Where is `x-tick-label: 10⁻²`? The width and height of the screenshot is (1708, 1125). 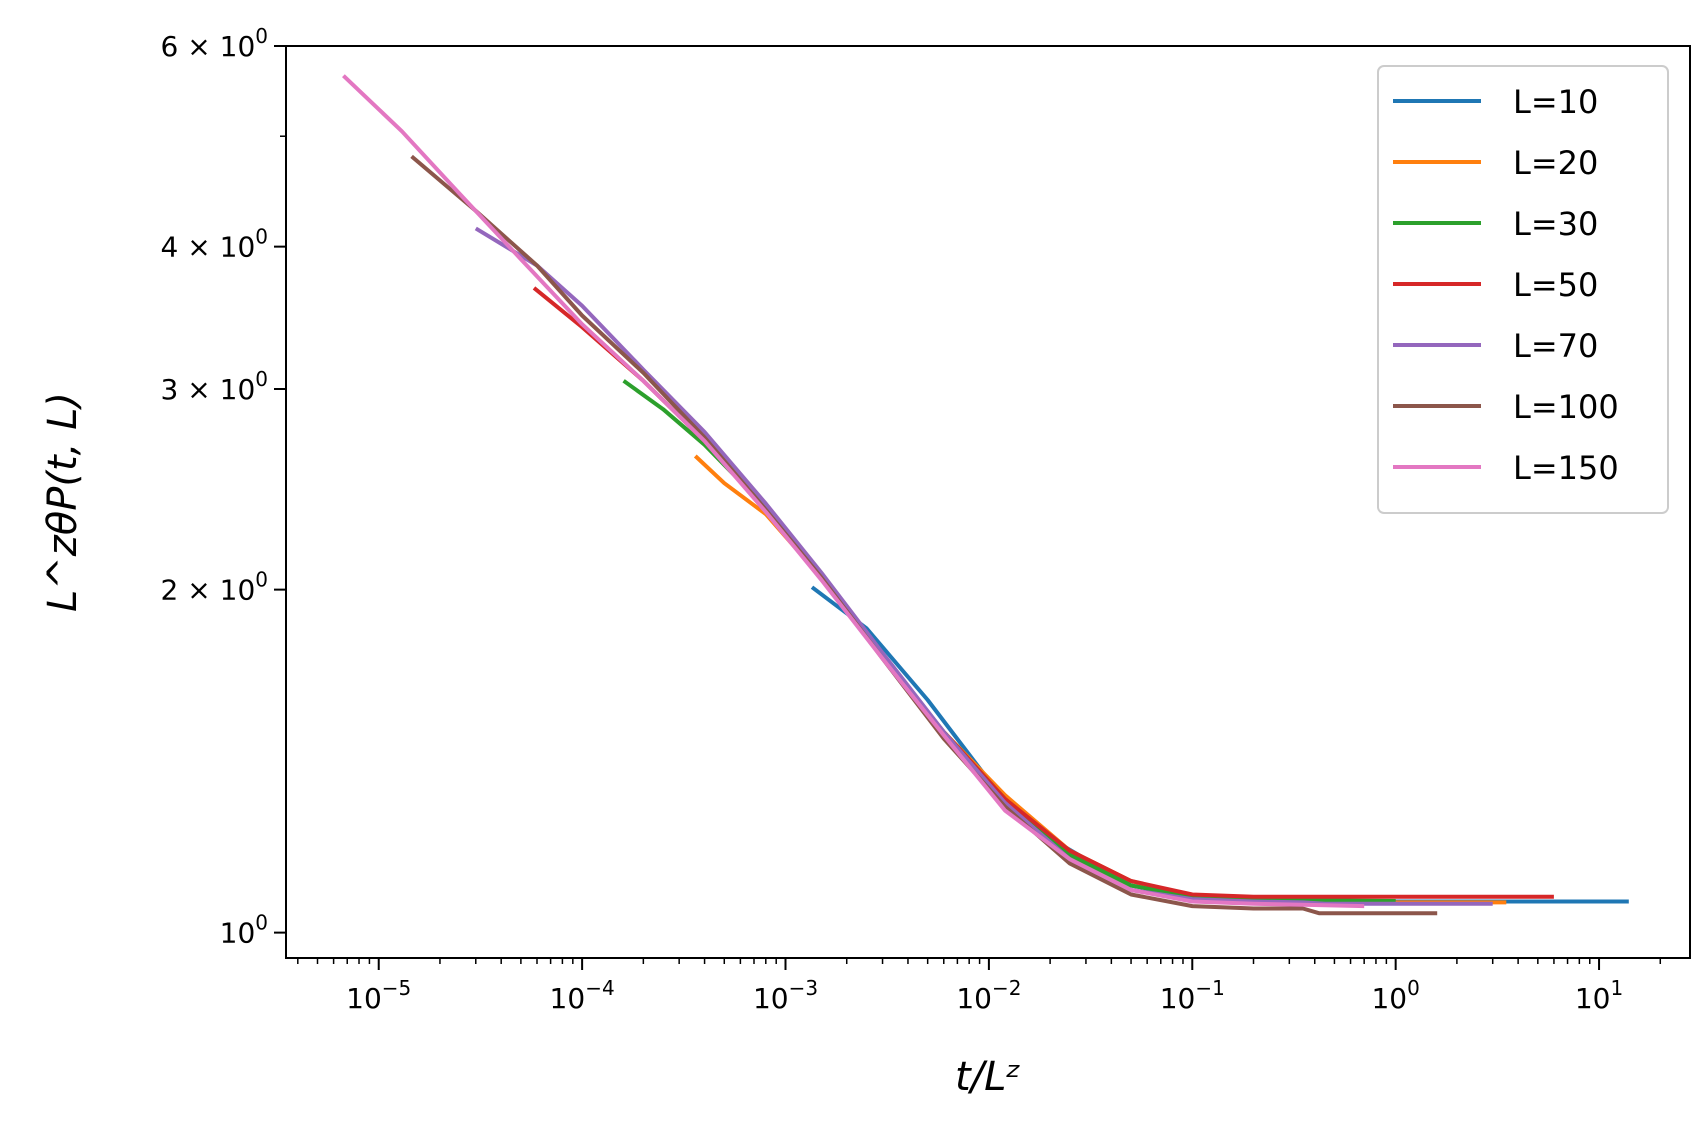 x-tick-label: 10⁻² is located at coordinates (988, 995).